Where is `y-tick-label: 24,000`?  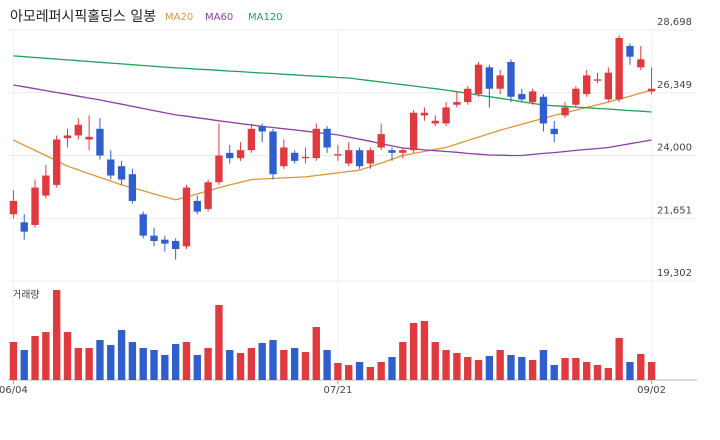 y-tick-label: 24,000 is located at coordinates (674, 148).